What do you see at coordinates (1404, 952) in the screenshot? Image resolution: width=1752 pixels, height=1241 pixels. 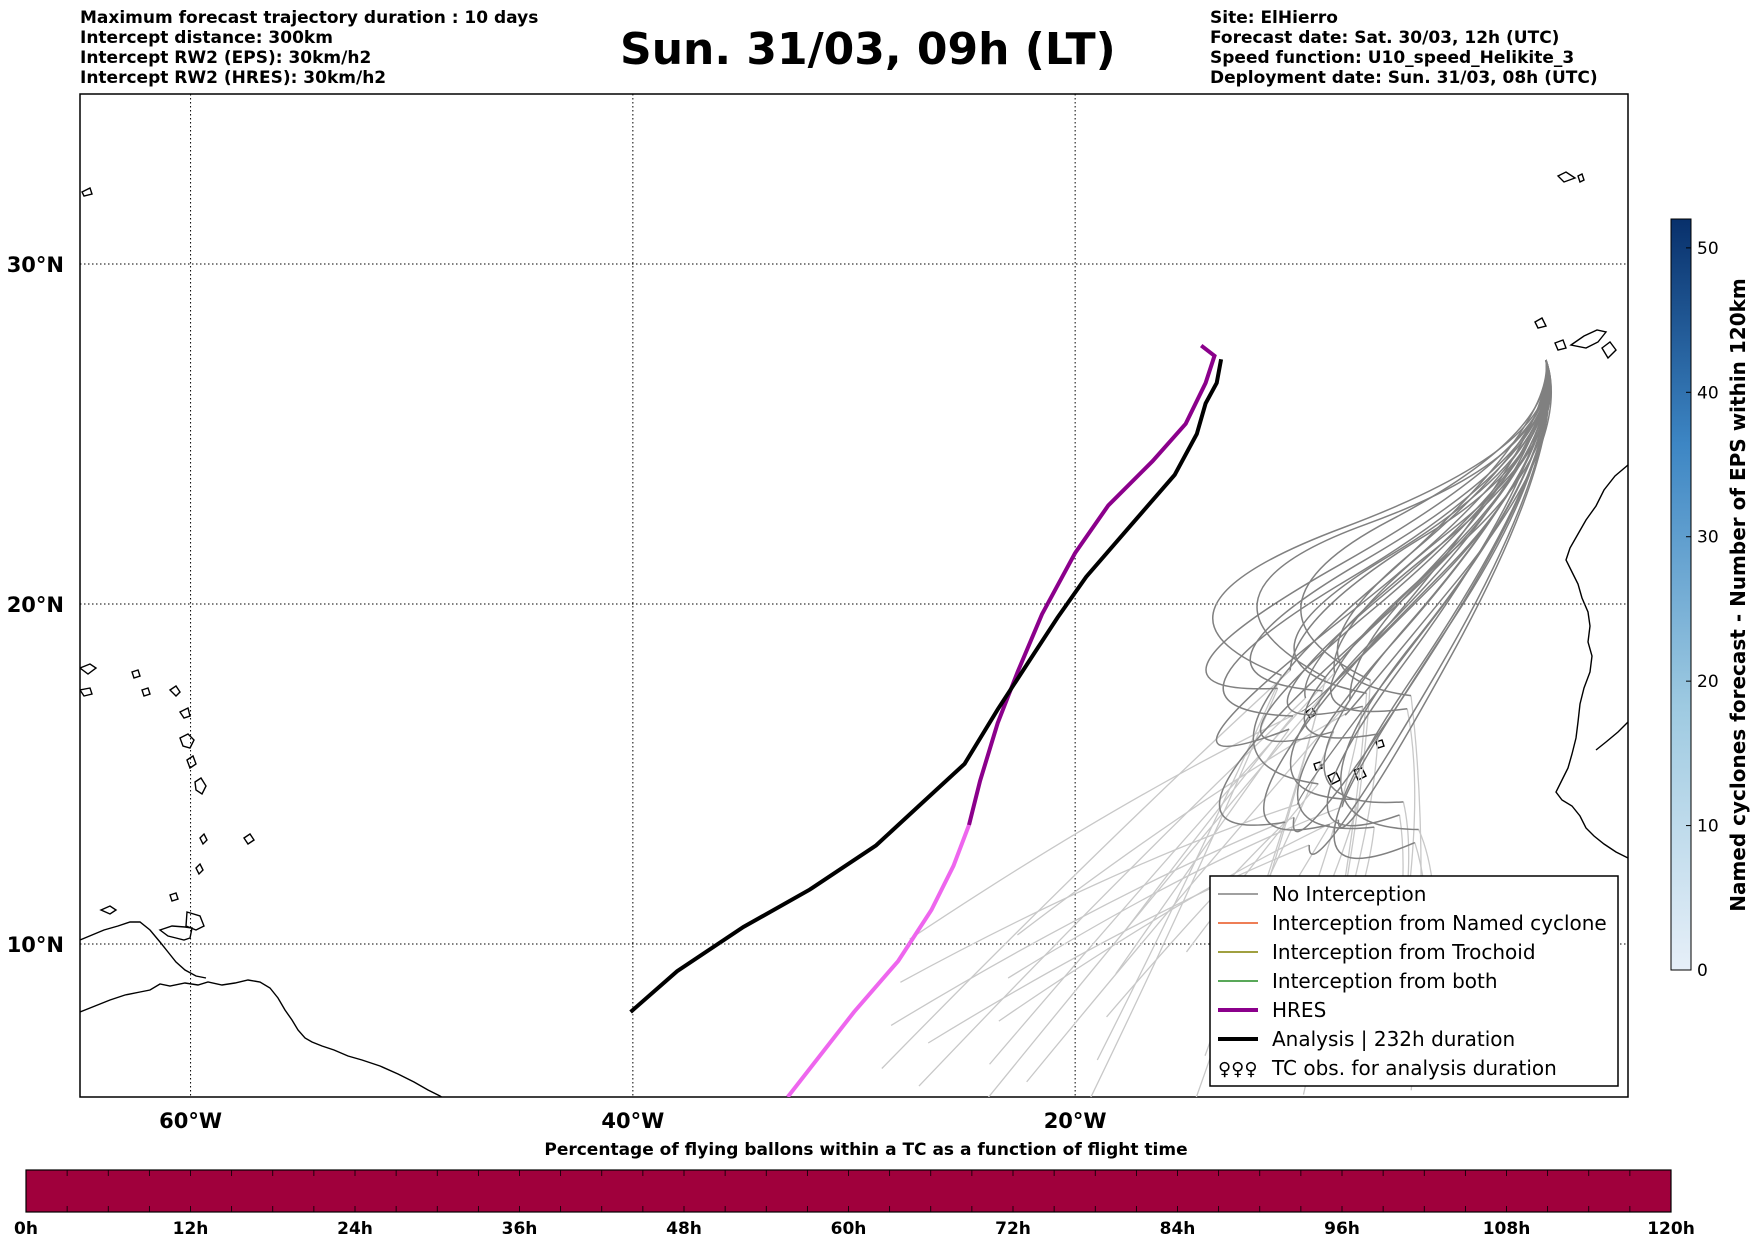 I see `legend-item-label: Interception from Trochoid` at bounding box center [1404, 952].